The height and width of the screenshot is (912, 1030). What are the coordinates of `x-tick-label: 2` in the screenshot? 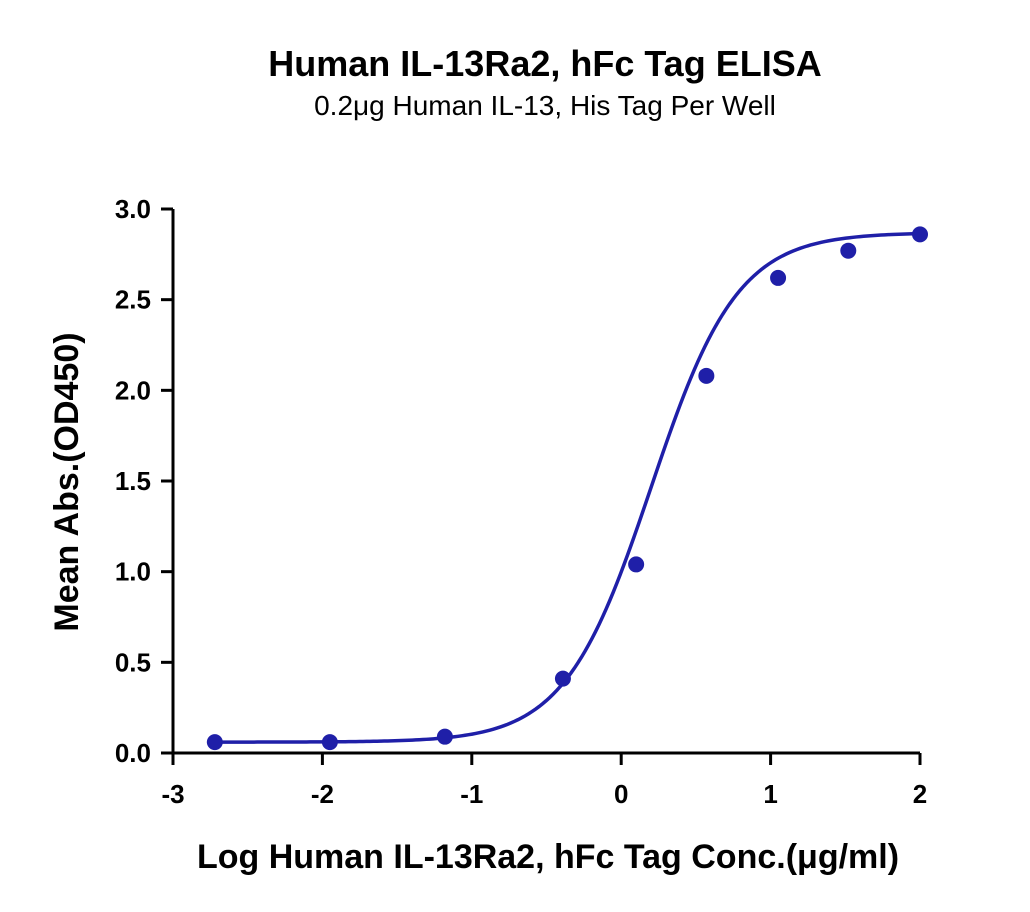 It's located at (920, 794).